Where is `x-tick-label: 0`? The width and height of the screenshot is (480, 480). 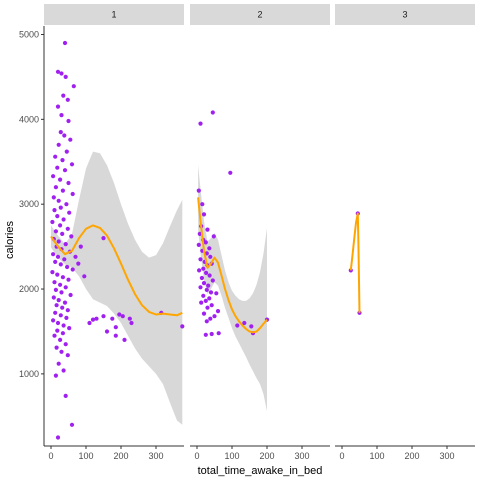
x-tick-label: 0 is located at coordinates (196, 456).